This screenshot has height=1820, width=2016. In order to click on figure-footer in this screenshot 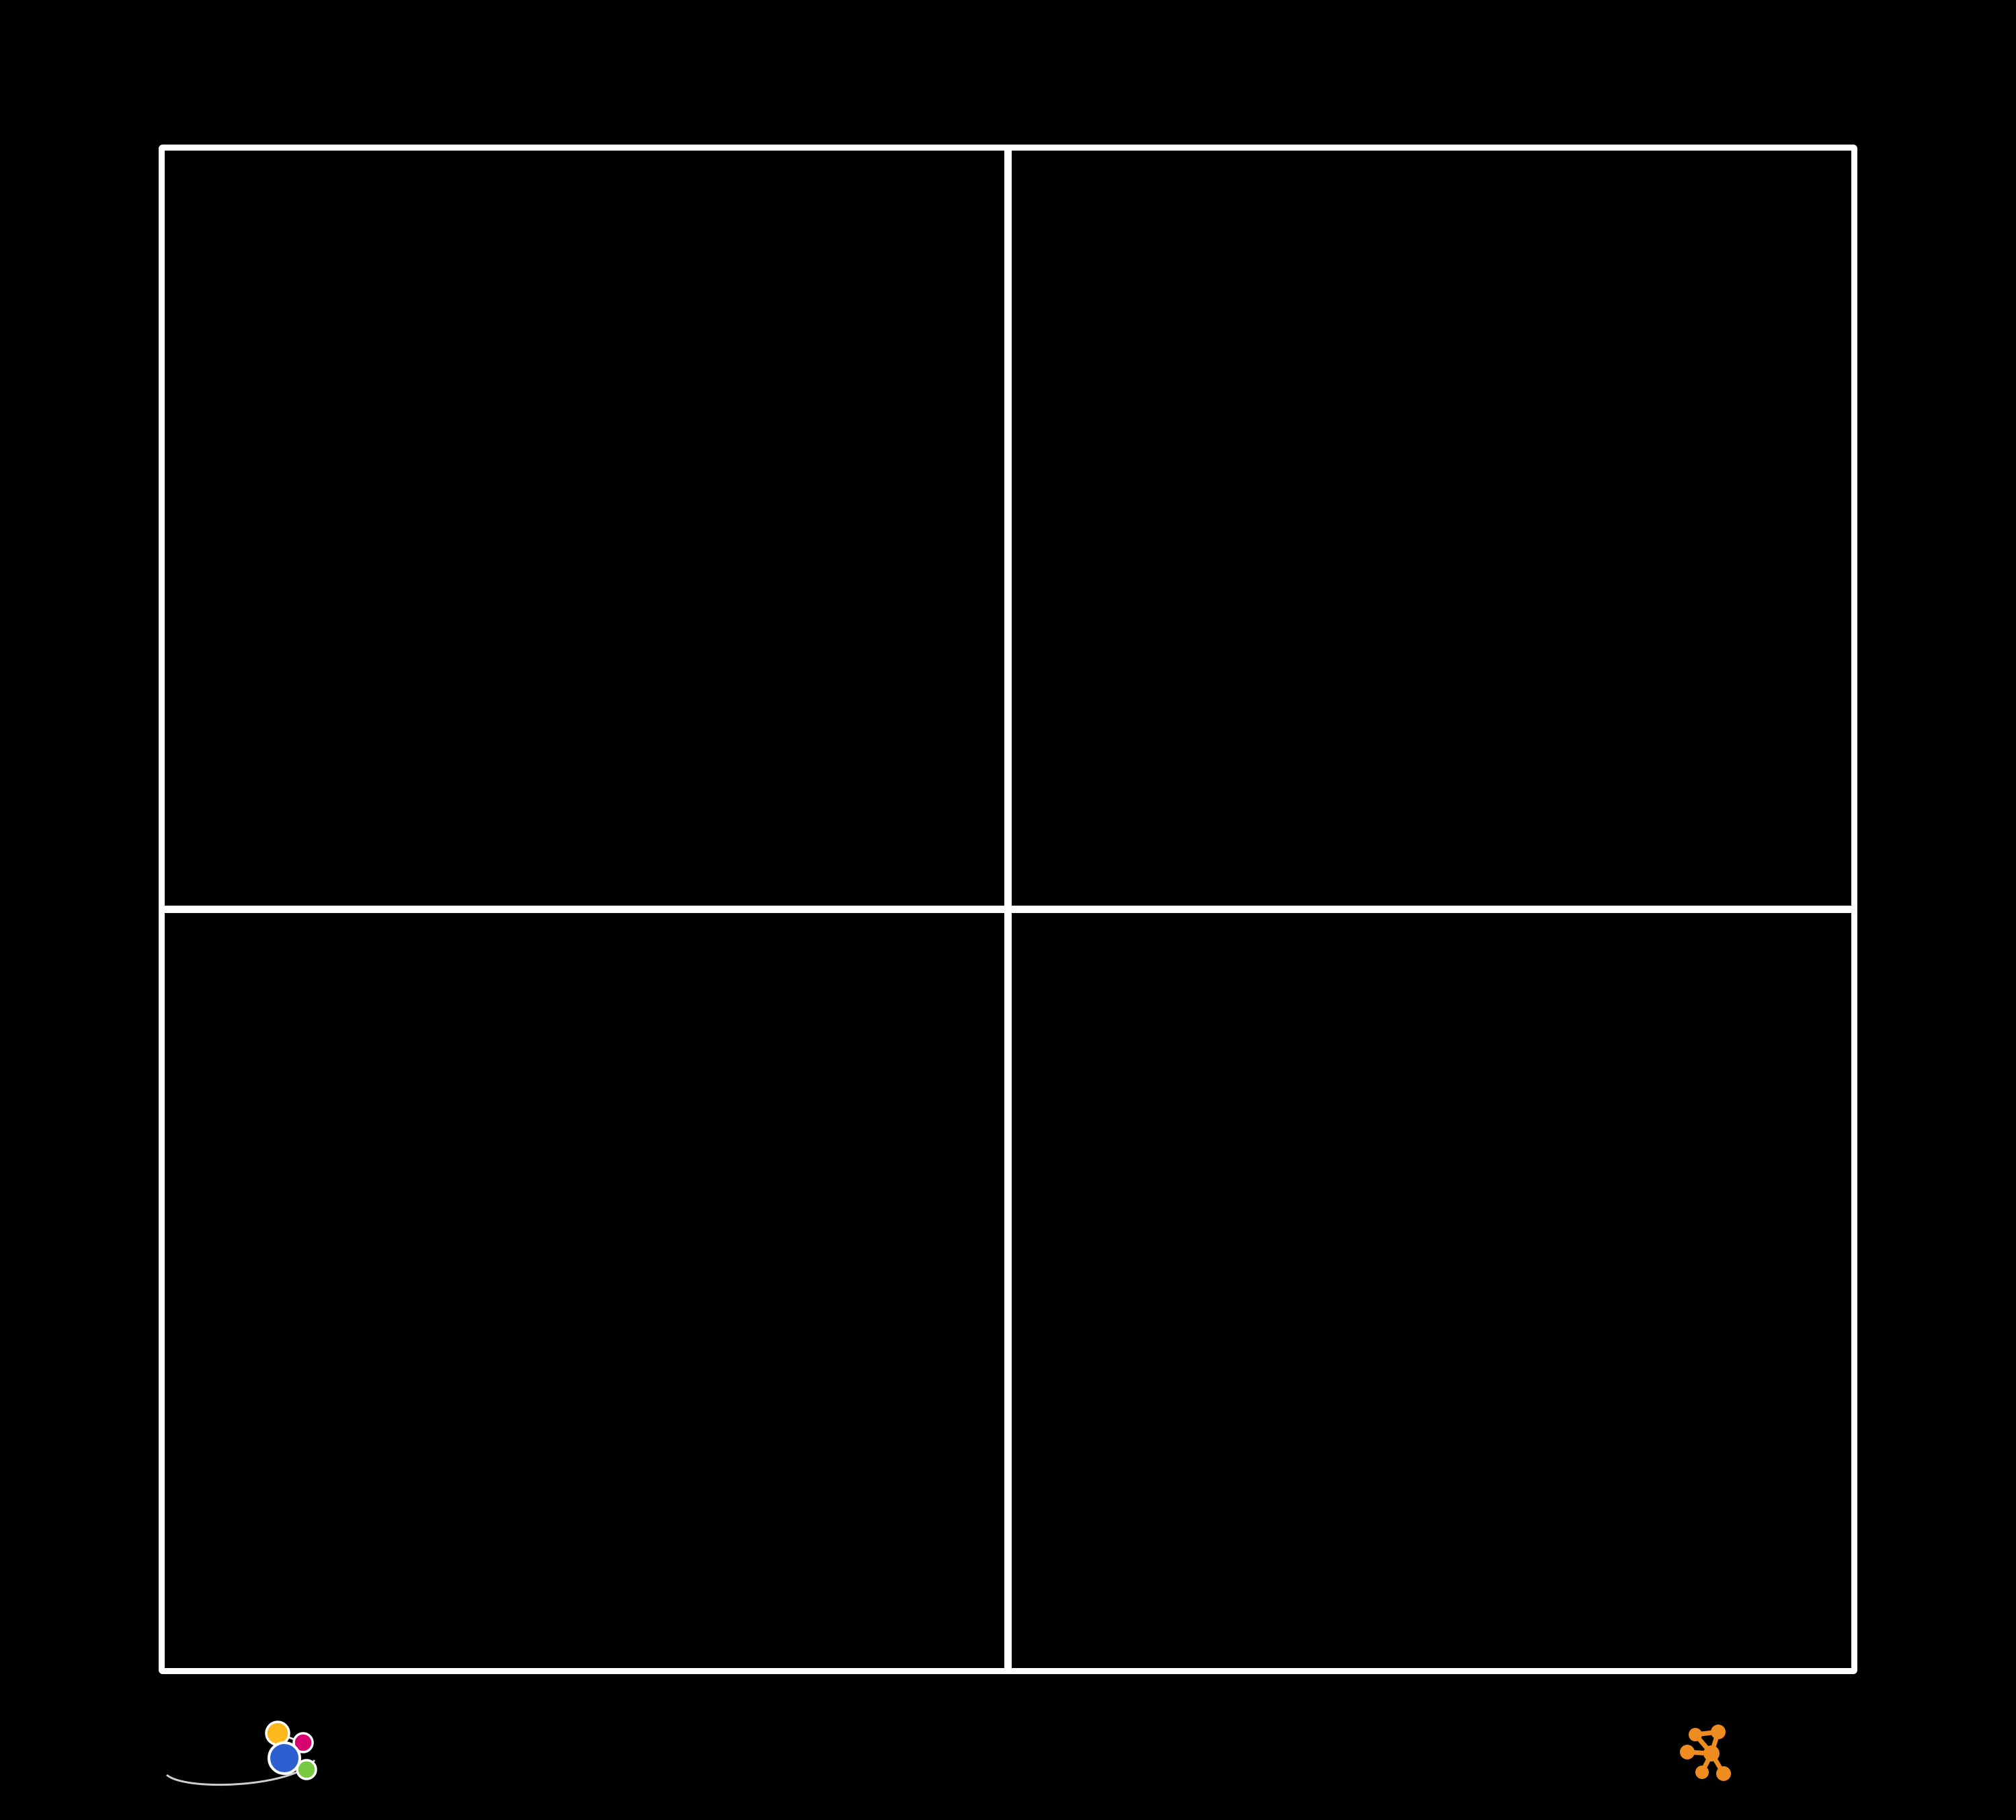, I will do `click(1008, 1748)`.